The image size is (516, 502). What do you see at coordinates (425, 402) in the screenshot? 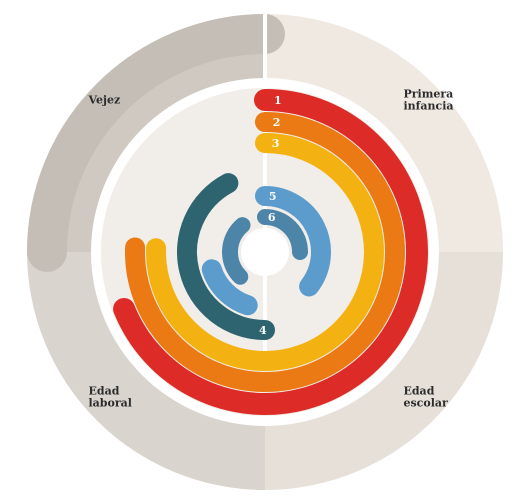
I see `segment-label-1-line-1: escolar` at bounding box center [425, 402].